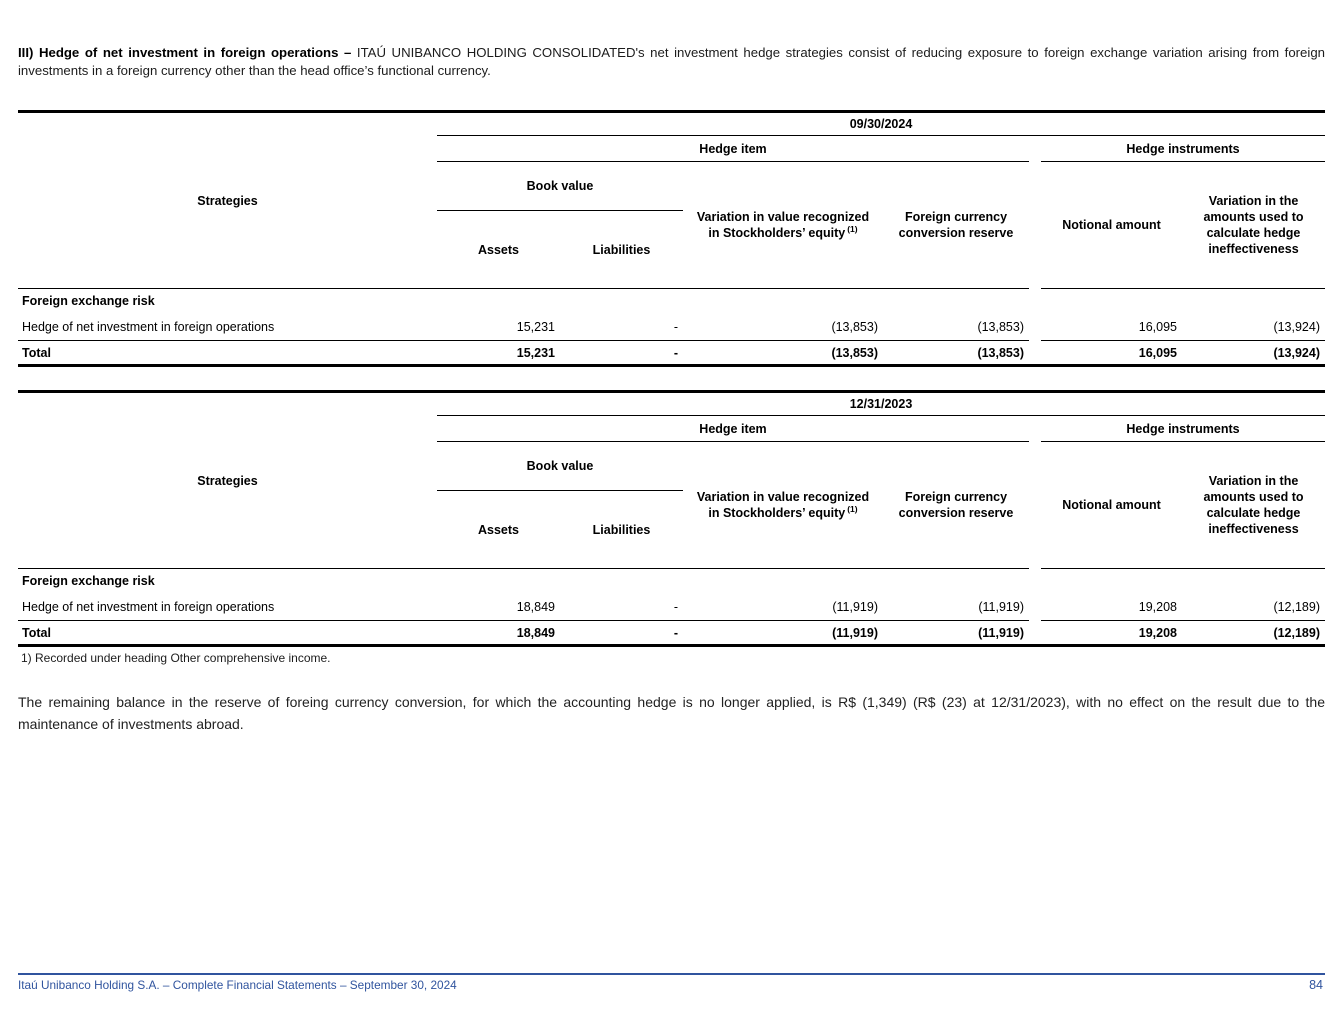  Describe the element at coordinates (498, 353) in the screenshot. I see `total-assets: 15,231` at that location.